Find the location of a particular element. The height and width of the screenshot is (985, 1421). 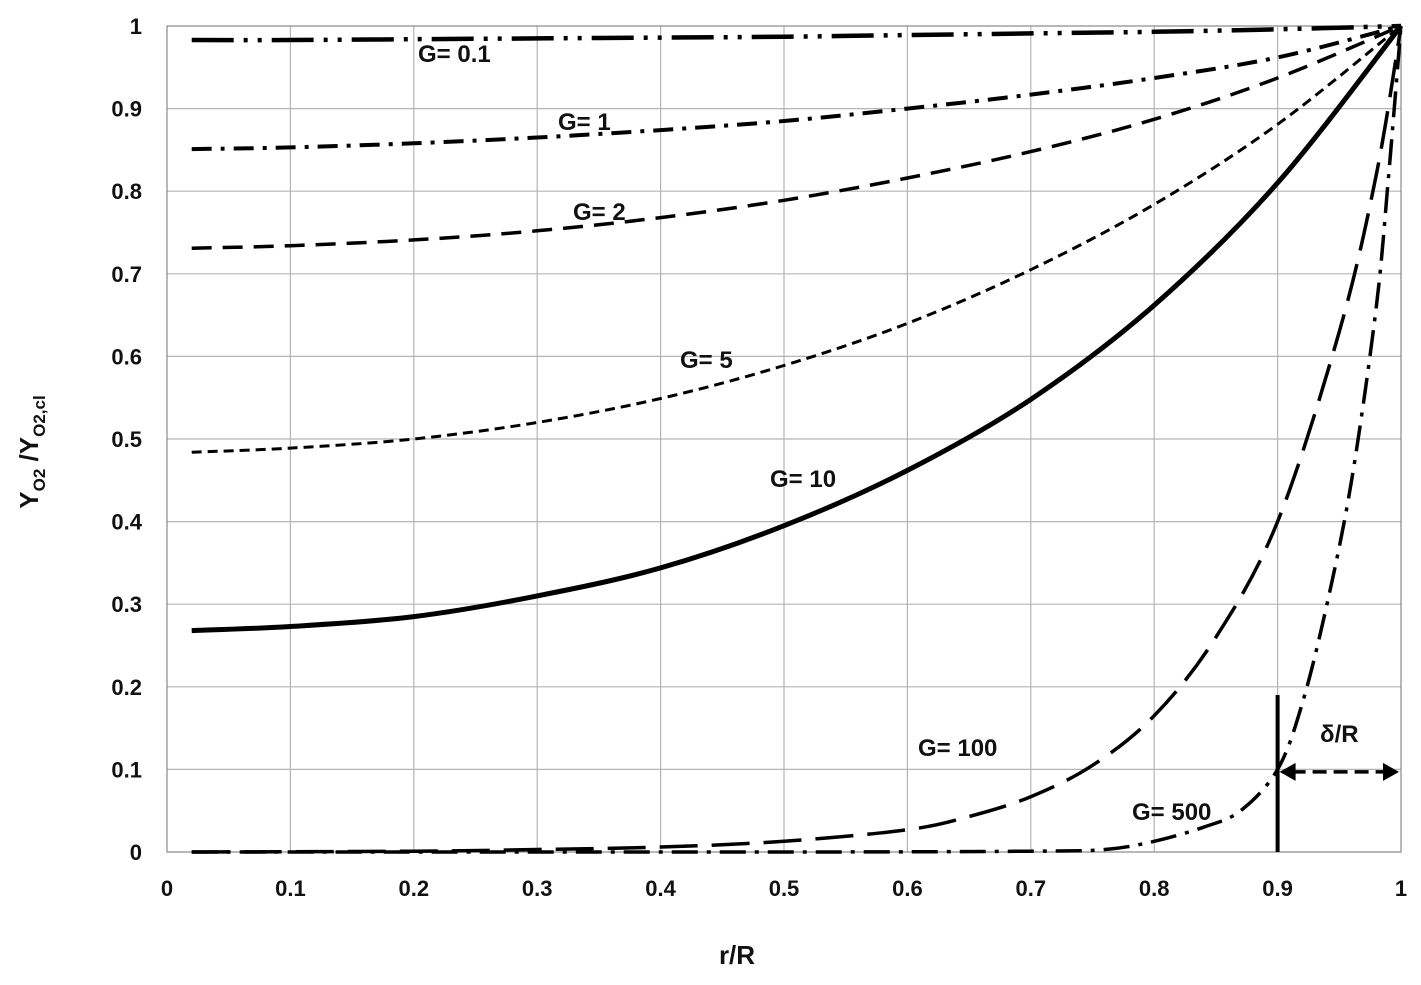

delta-arrow-head-right is located at coordinates (1391, 771).